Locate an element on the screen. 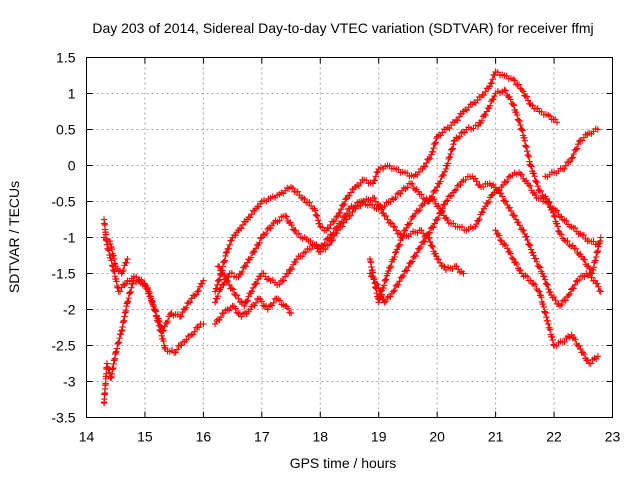 This screenshot has height=480, width=640. x-tick-label: 18 is located at coordinates (320, 437).